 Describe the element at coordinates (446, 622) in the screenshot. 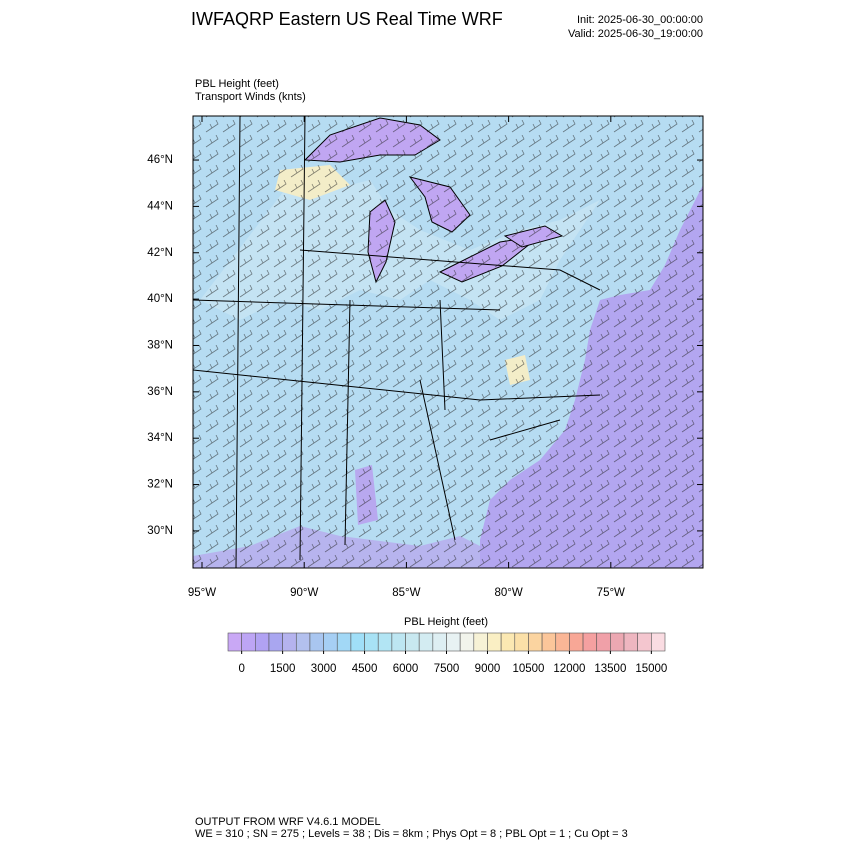

I see `colorbar-title: PBL Height (feet)` at that location.